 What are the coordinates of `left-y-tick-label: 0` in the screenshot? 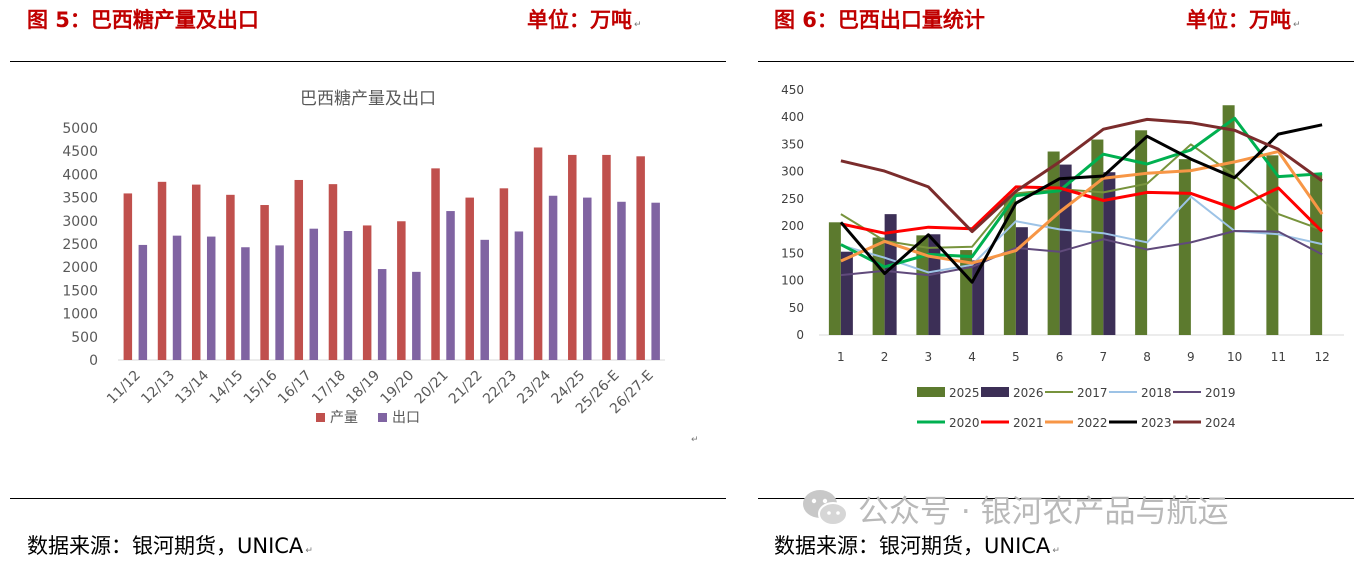 It's located at (93, 361).